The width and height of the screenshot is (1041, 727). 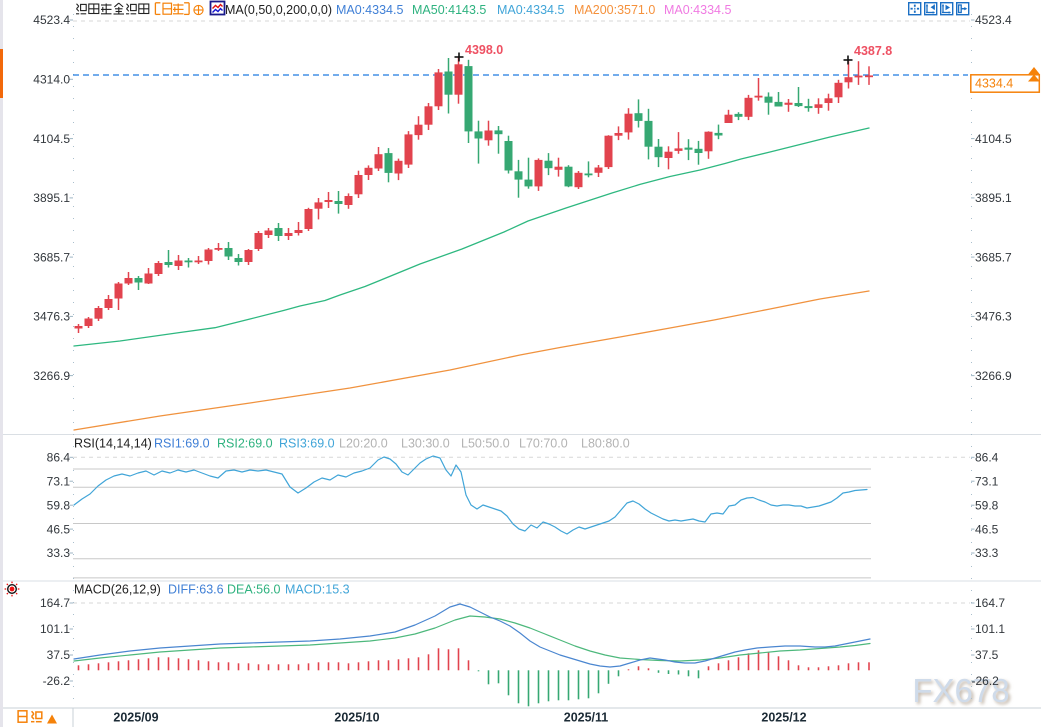 What do you see at coordinates (485, 444) in the screenshot?
I see `svg-text: L50:50.0` at bounding box center [485, 444].